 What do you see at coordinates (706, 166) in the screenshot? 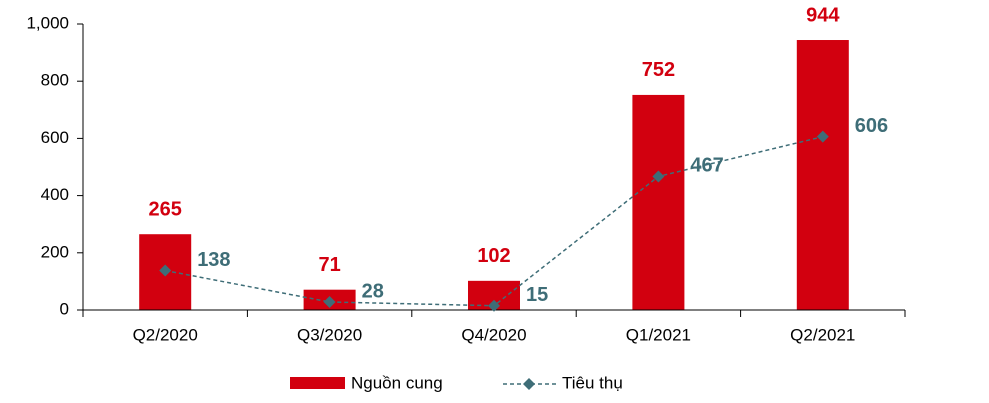
I see `line-value-label: 467` at bounding box center [706, 166].